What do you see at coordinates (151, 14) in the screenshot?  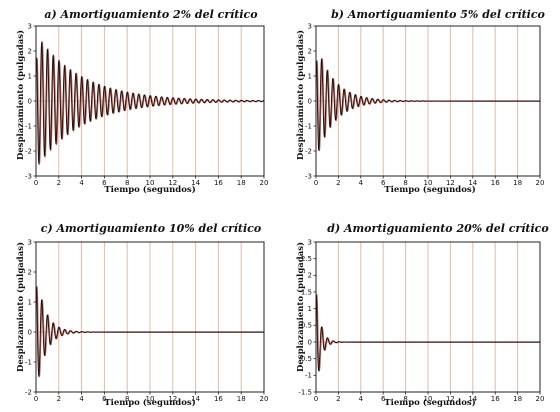 I see `chart-title: a) Amortiguamiento 2% del crítico` at bounding box center [151, 14].